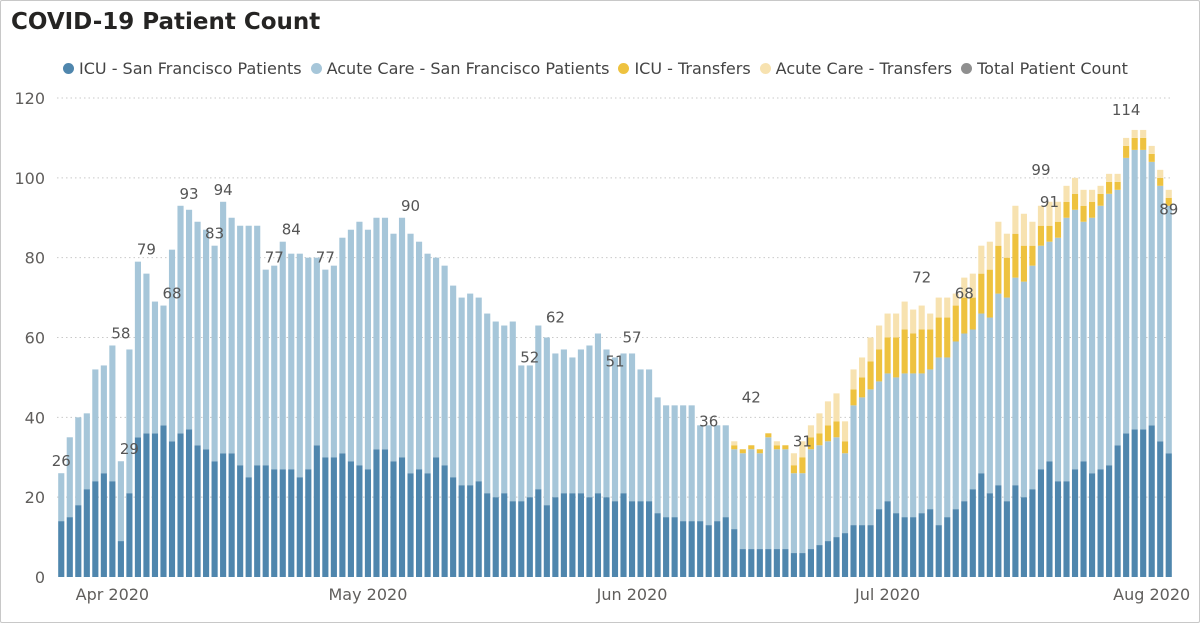 This screenshot has height=623, width=1200. Describe the element at coordinates (1040, 170) in the screenshot. I see `data-label: 99` at that location.